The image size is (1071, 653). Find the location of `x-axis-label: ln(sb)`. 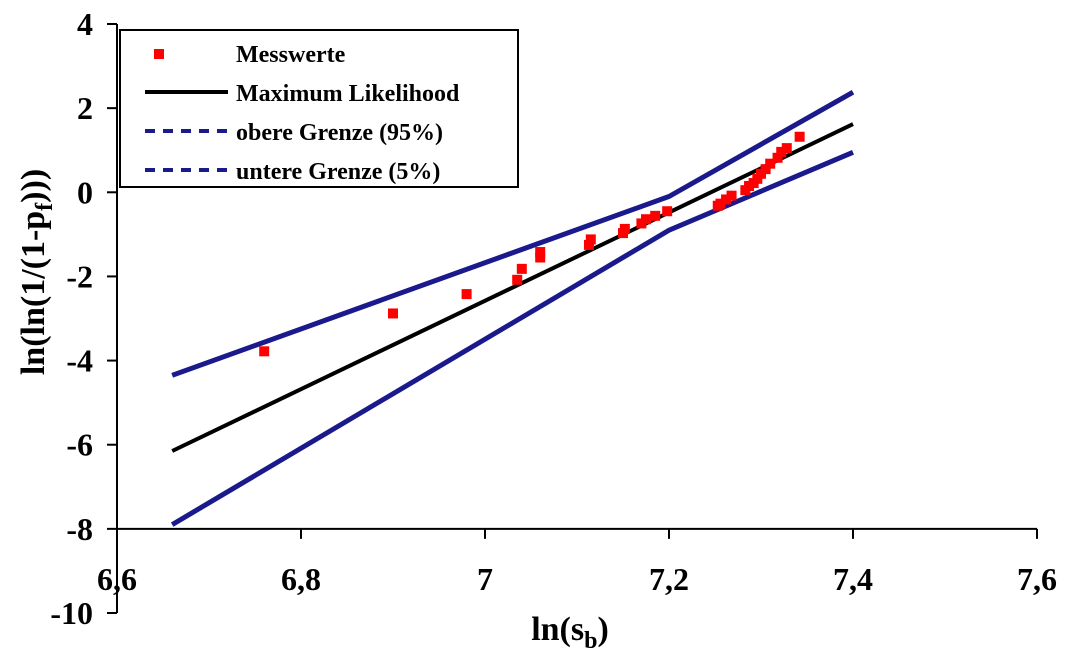

x-axis-label: ln(sb) is located at coordinates (570, 632).